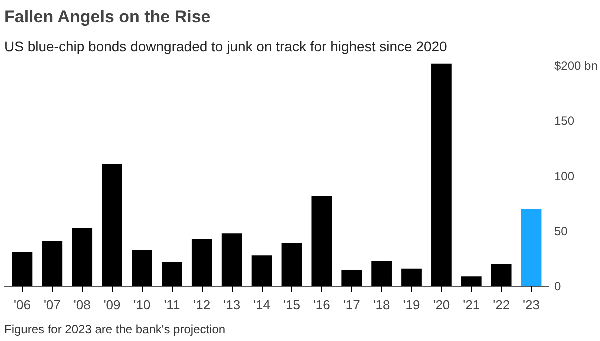  What do you see at coordinates (471, 305) in the screenshot?
I see `x-tick-label: '21` at bounding box center [471, 305].